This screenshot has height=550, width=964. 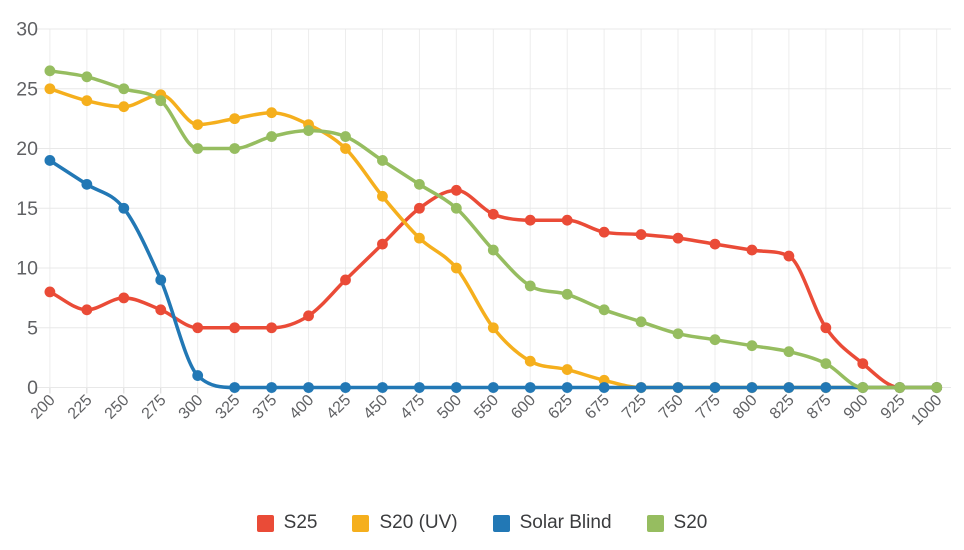 I want to click on x-axis-tick-label: 550, so click(x=486, y=407).